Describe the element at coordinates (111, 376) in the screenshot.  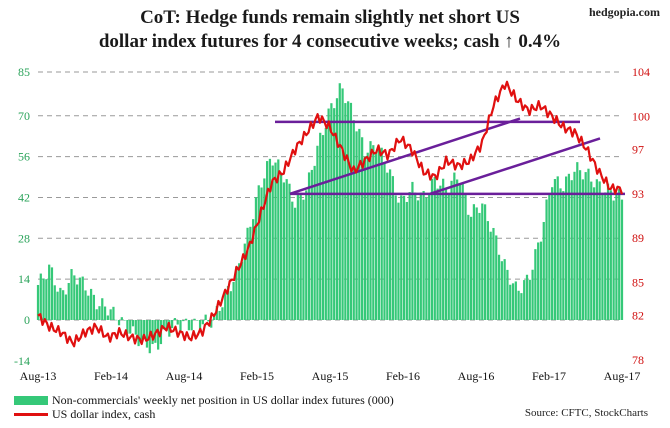
I see `x-axis-label: Feb-14` at that location.